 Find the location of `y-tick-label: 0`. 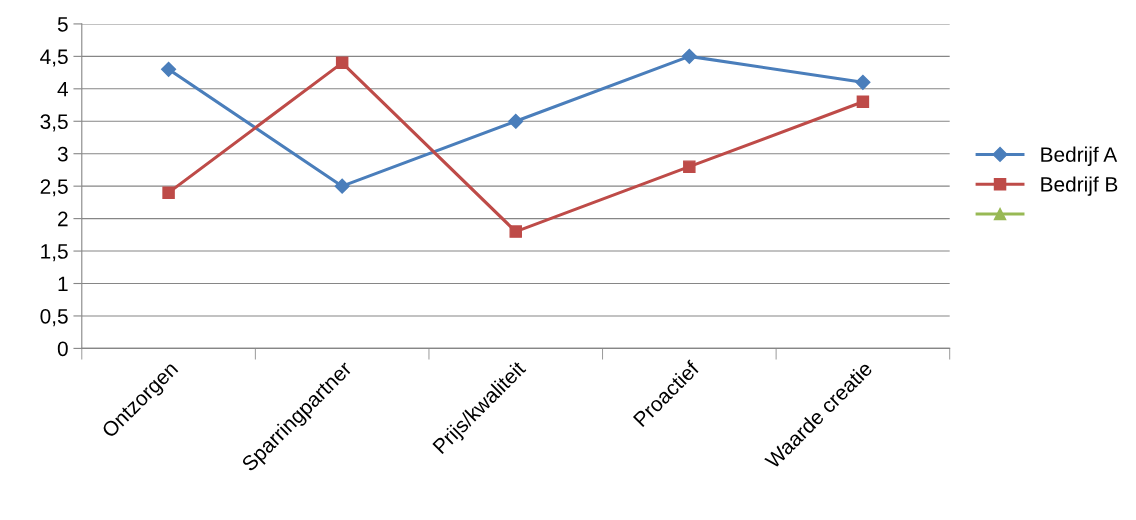

y-tick-label: 0 is located at coordinates (62, 349).